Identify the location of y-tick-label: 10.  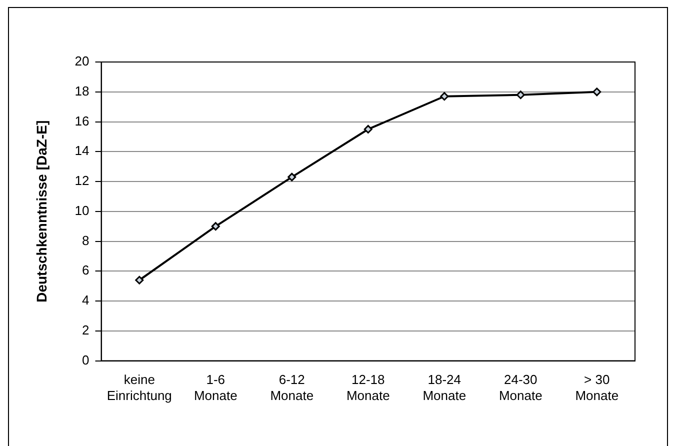
(82, 210).